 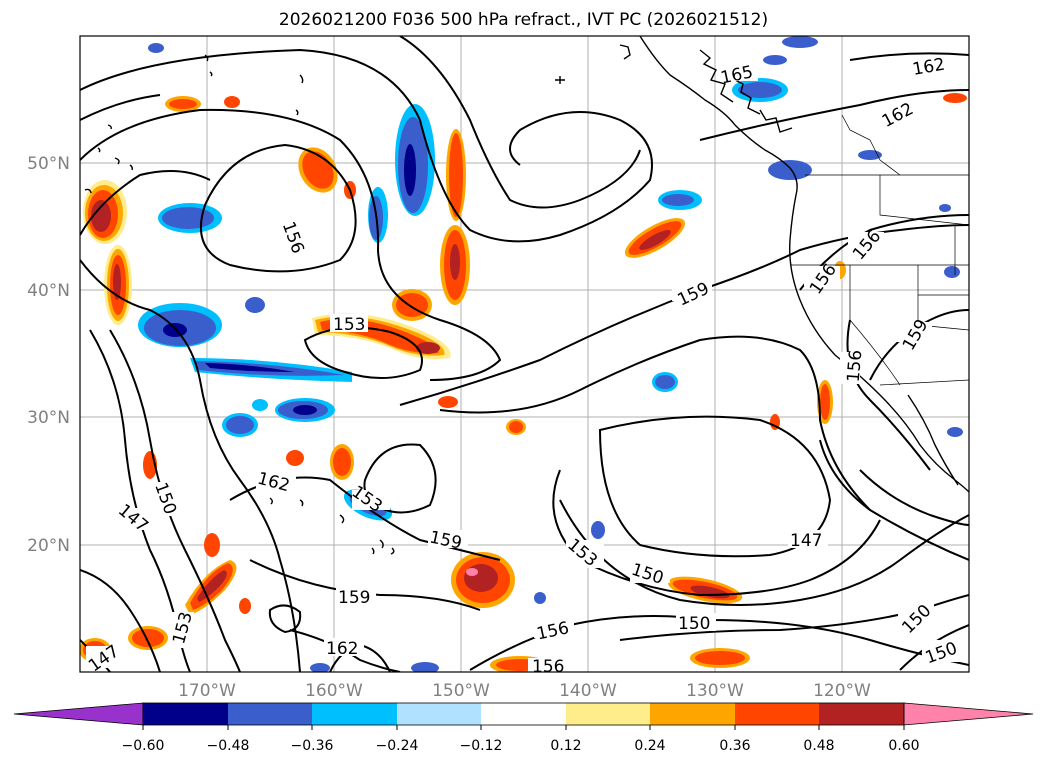 I want to click on lon-label-130w: 130°W, so click(x=715, y=691).